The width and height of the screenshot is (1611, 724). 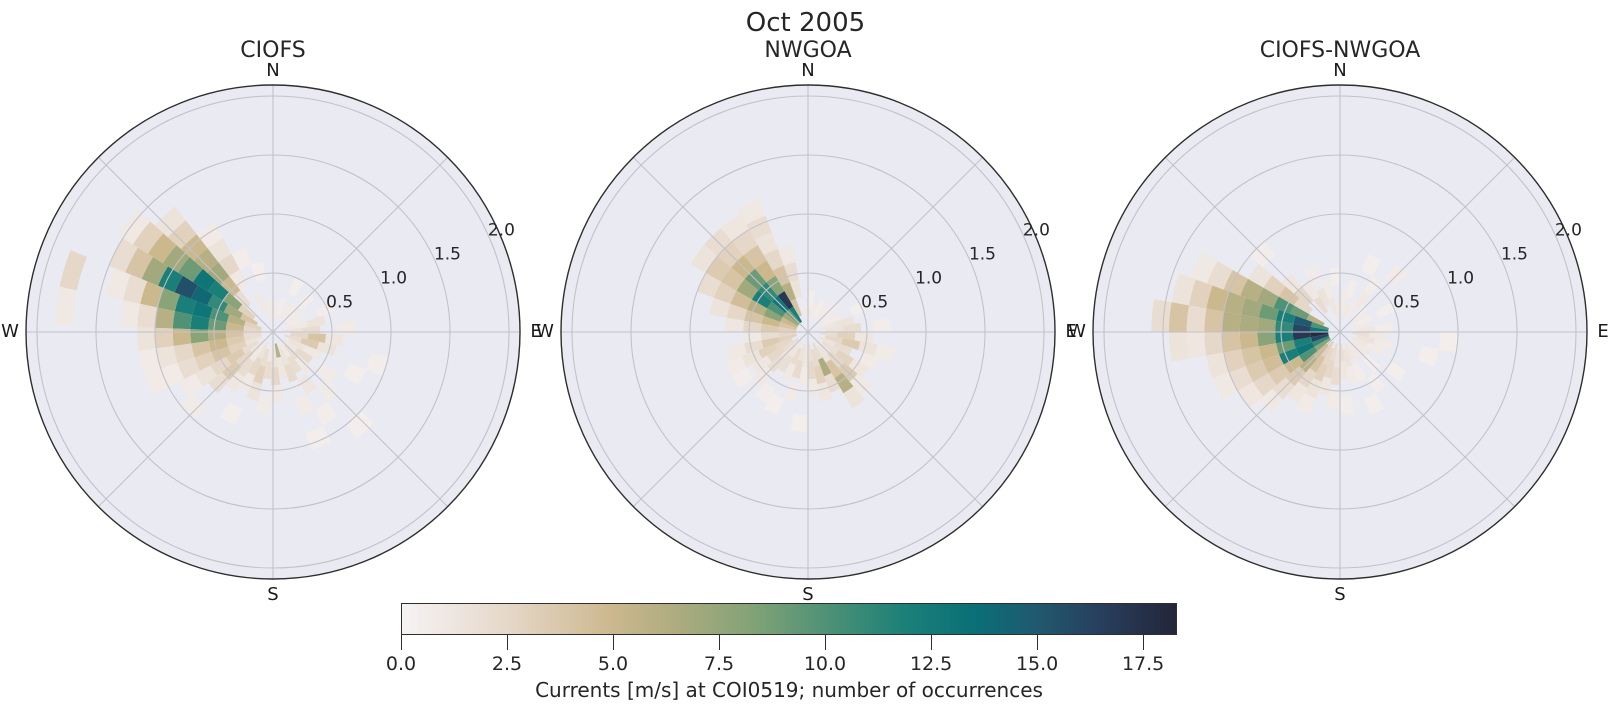 What do you see at coordinates (789, 619) in the screenshot?
I see `colorbar` at bounding box center [789, 619].